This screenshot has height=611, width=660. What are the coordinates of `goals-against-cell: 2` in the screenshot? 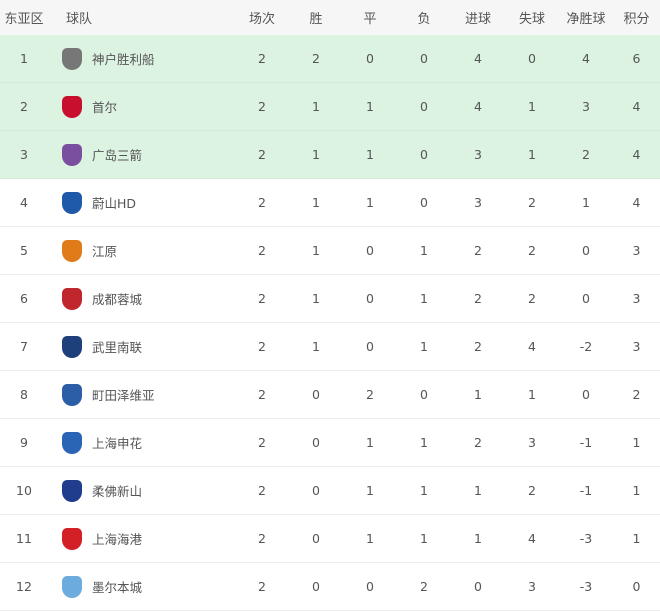 It's located at (532, 490).